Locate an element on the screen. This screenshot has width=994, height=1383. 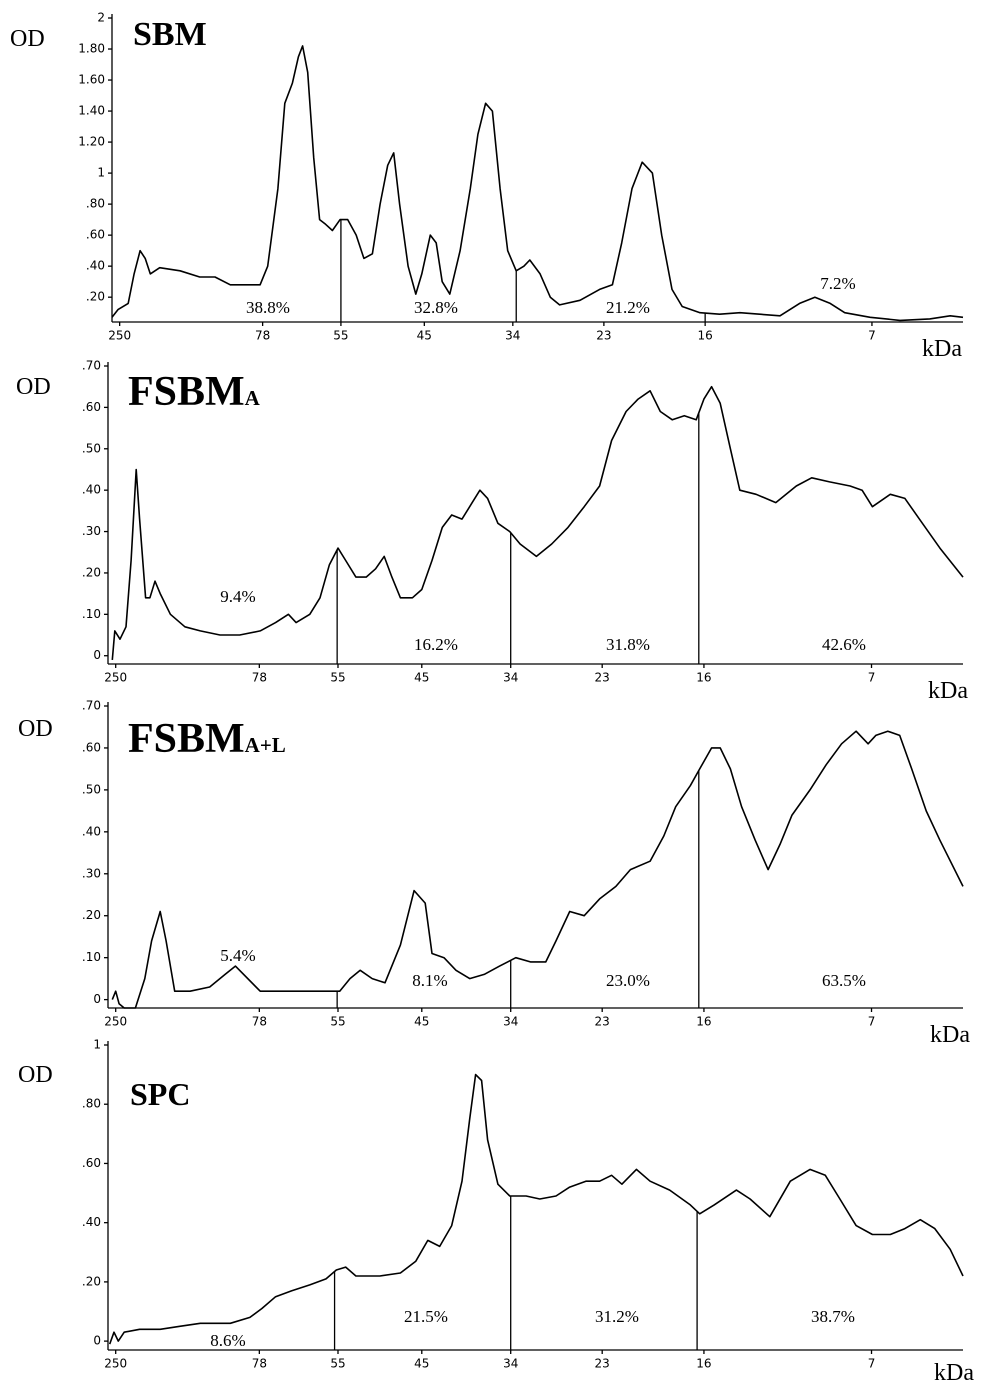
region-percentage: 21.5% is located at coordinates (426, 1316).